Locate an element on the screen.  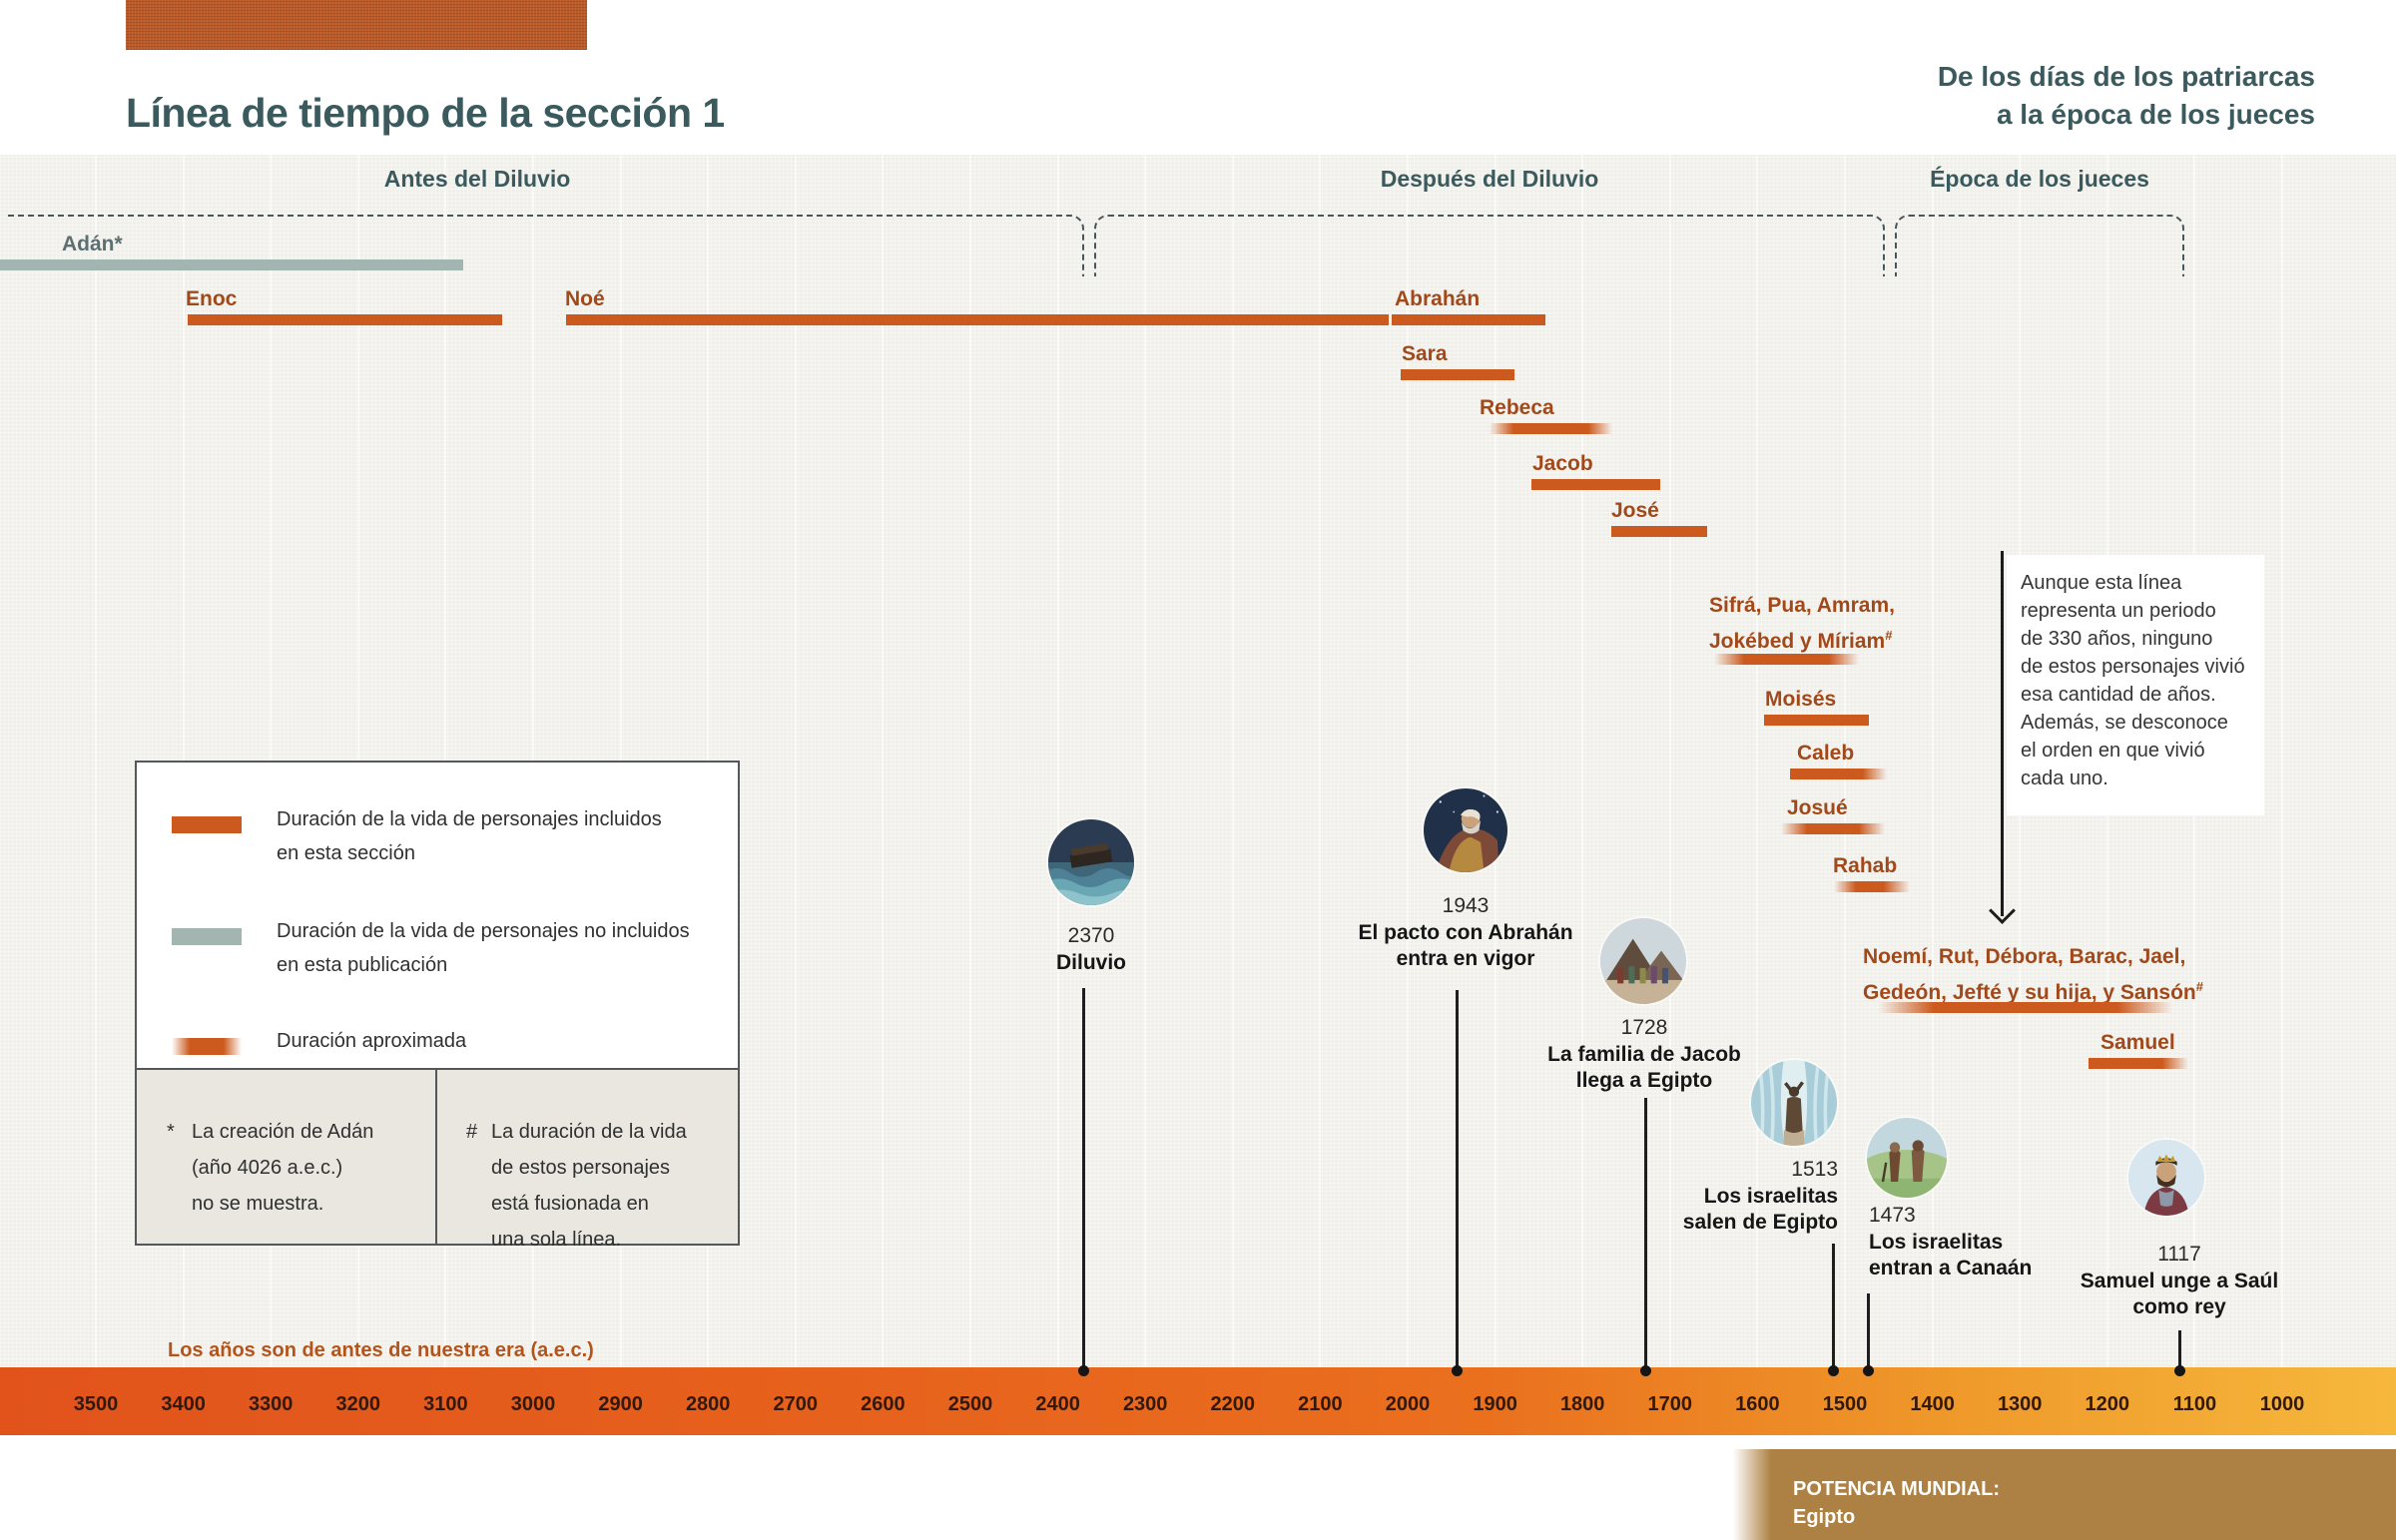
axis-year-label: 2400 is located at coordinates (1057, 1404).